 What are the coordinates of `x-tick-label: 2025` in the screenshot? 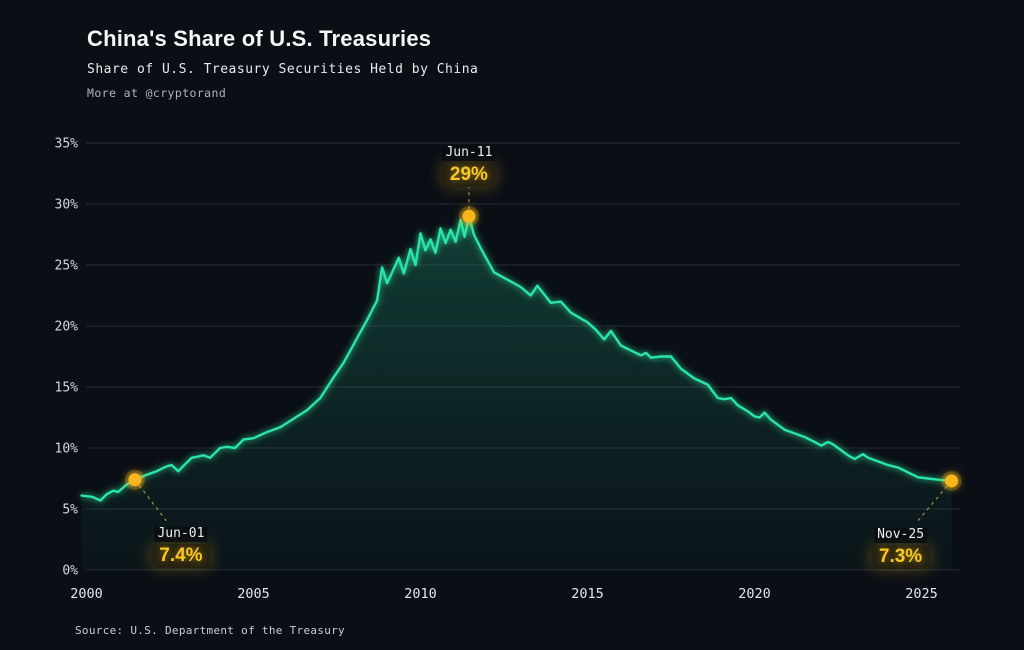 It's located at (921, 594).